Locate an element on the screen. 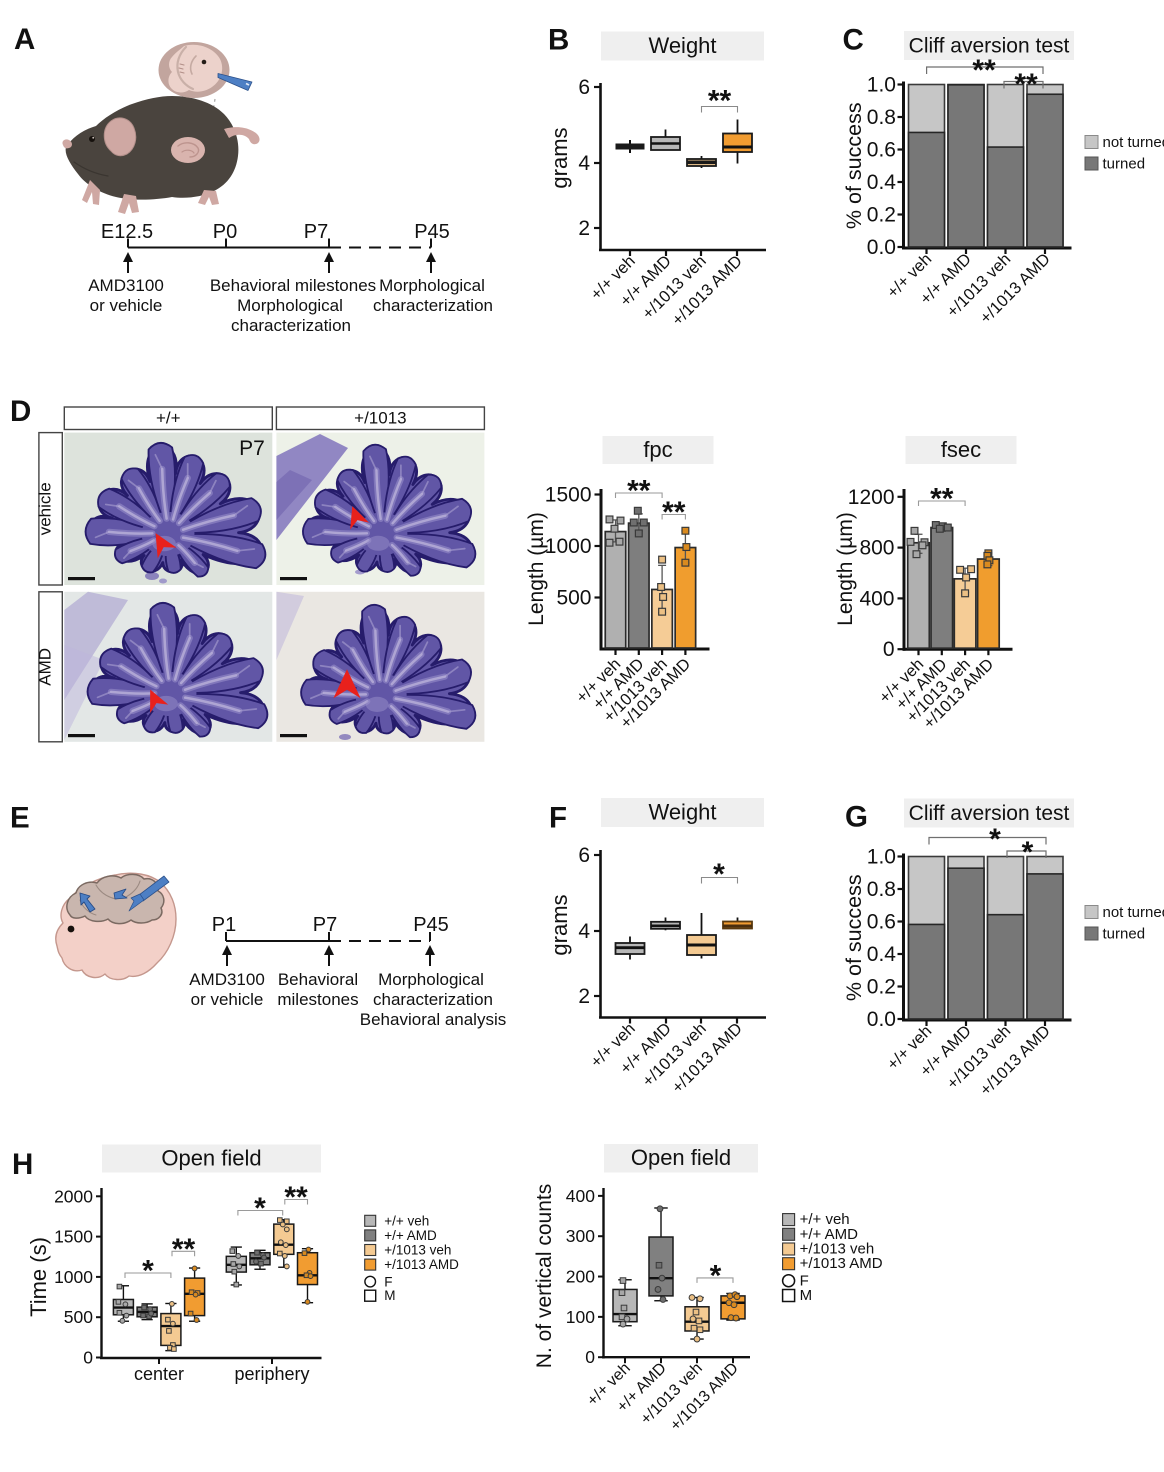 This screenshot has width=1164, height=1472. svg-text: D is located at coordinates (20, 411).